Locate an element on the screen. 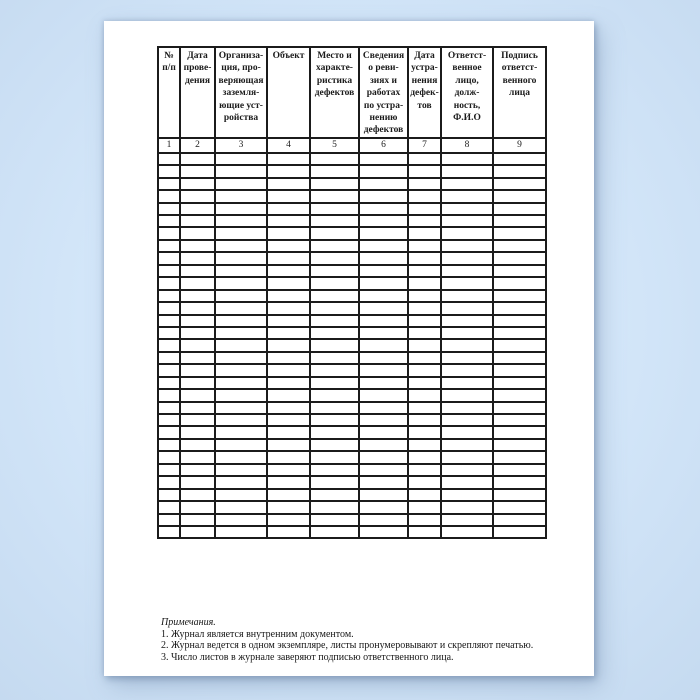  column-header-defect-place: Место и характе- ристика дефектов is located at coordinates (334, 92).